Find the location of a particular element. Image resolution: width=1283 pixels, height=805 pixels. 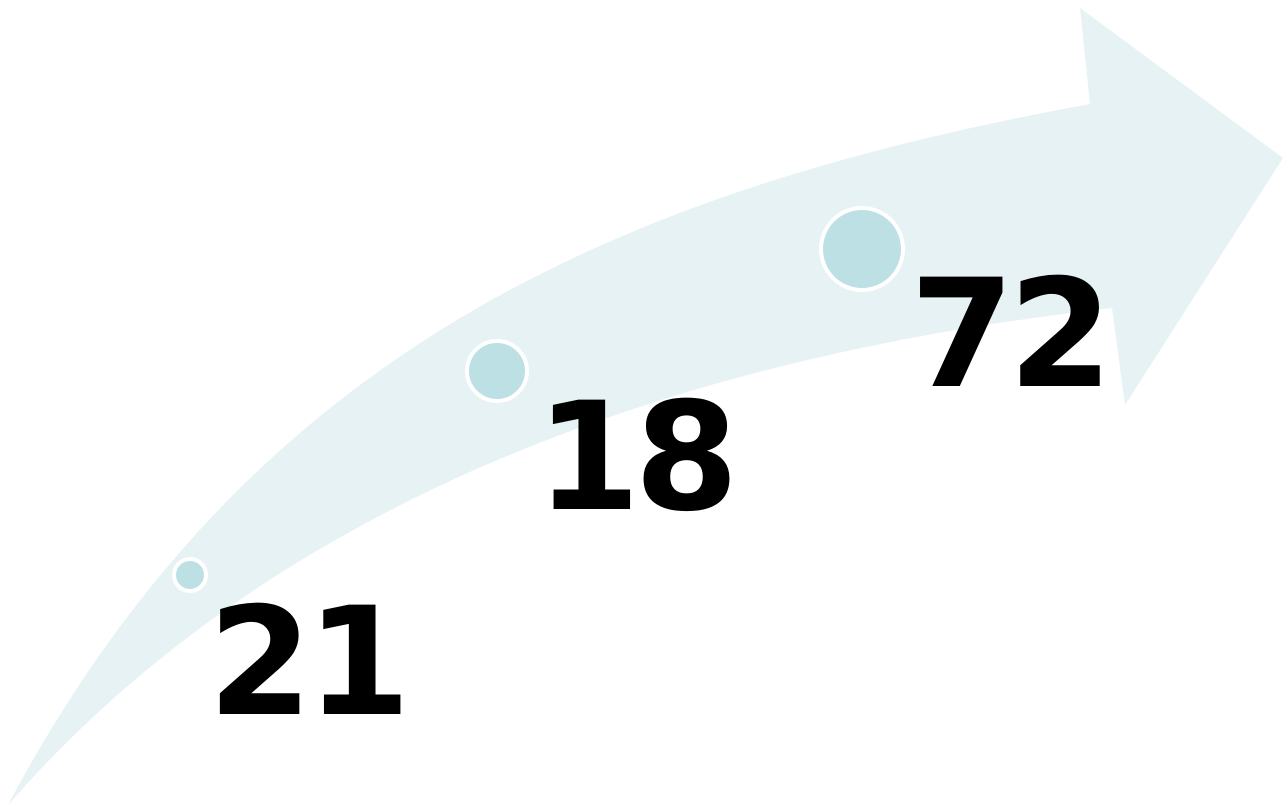

milestone-1: 21 is located at coordinates (291, 653).